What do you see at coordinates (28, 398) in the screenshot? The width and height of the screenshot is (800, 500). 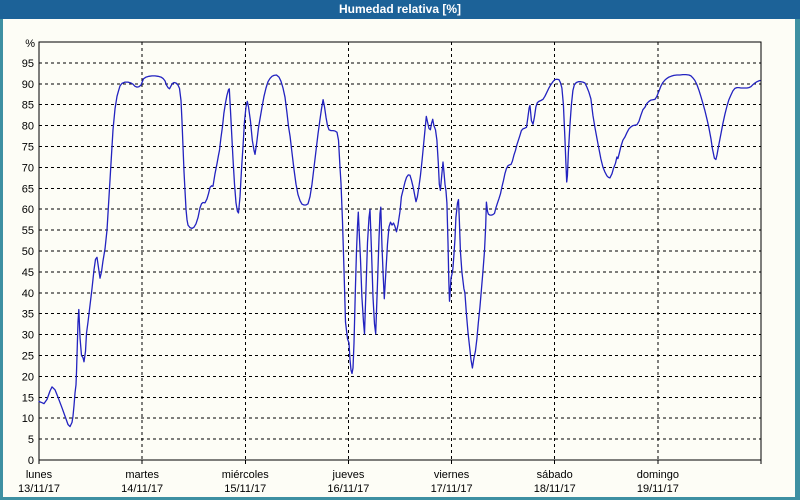 I see `y-tick-label: 15` at bounding box center [28, 398].